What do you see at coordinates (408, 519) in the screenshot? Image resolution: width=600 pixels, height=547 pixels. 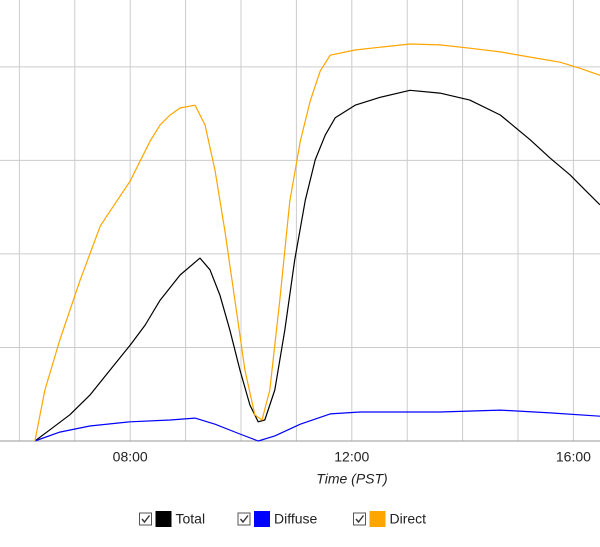 I see `legend-label: Direct` at bounding box center [408, 519].